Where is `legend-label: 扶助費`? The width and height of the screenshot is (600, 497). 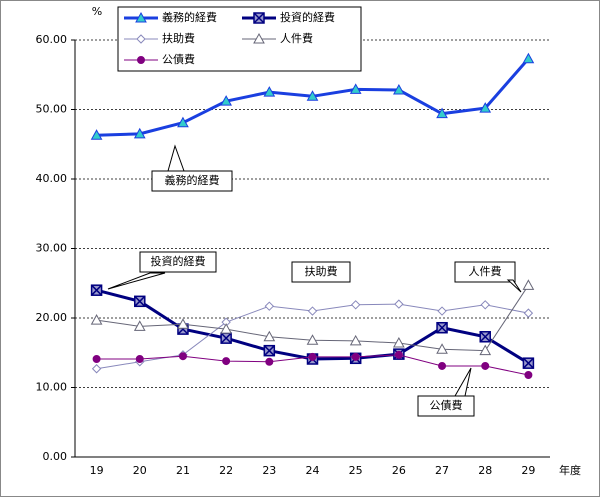
legend-label: 扶助費 is located at coordinates (178, 38).